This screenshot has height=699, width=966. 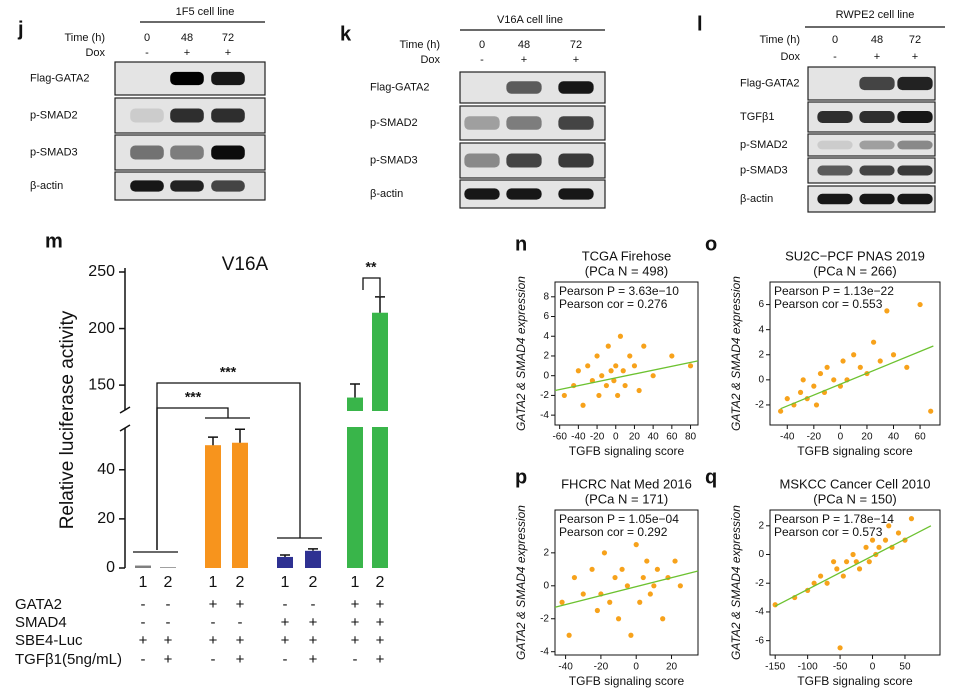 What do you see at coordinates (101, 271) in the screenshot?
I see `y-tick-label: 250` at bounding box center [101, 271].